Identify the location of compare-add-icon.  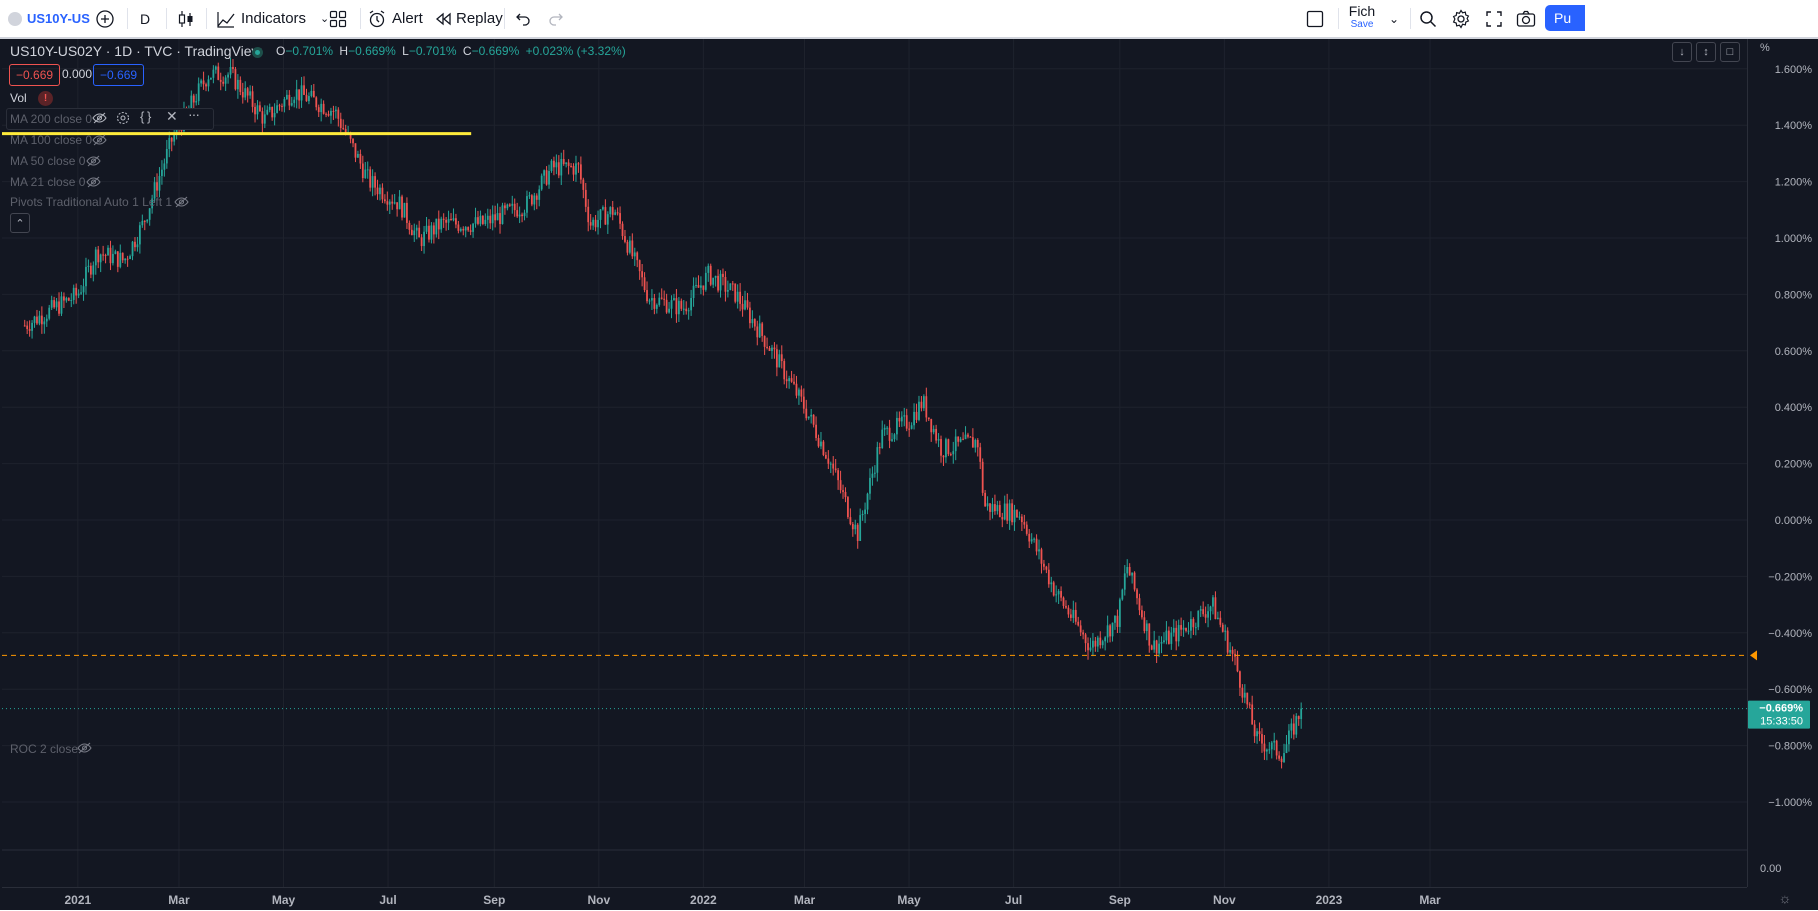
(105, 18).